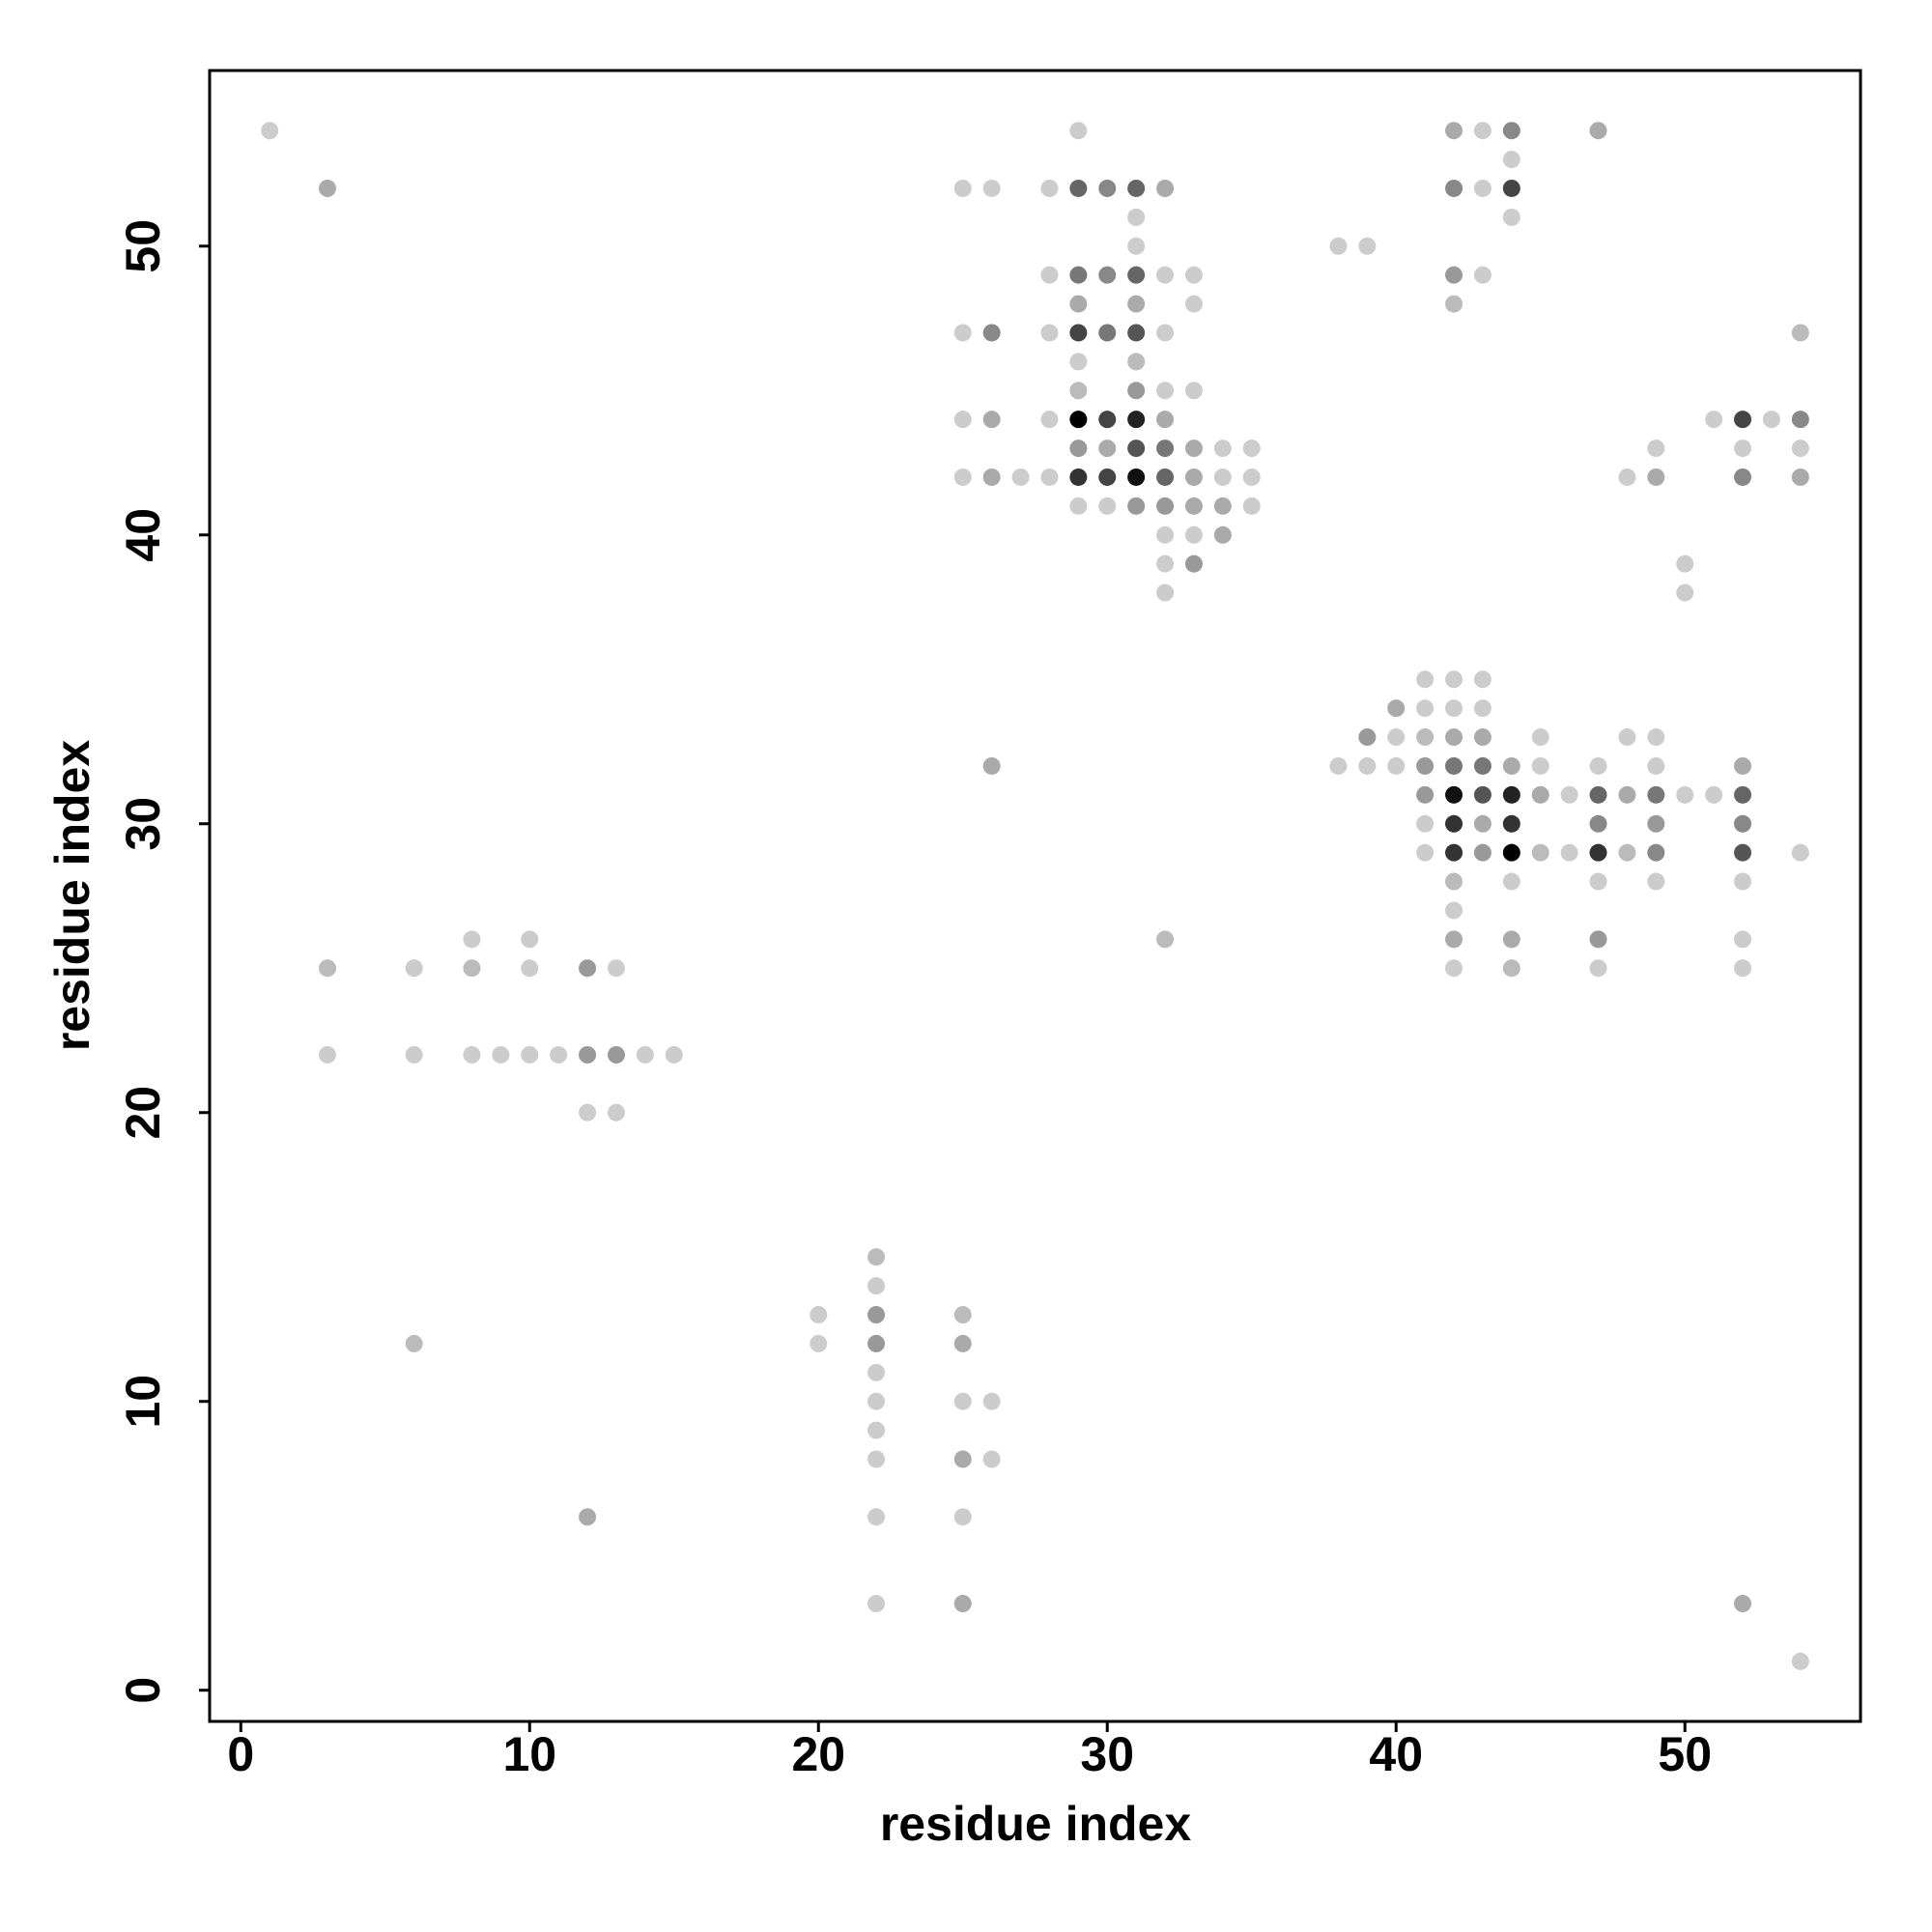 This screenshot has height=1932, width=1932. Describe the element at coordinates (143, 1690) in the screenshot. I see `y-tick-label: 0` at that location.